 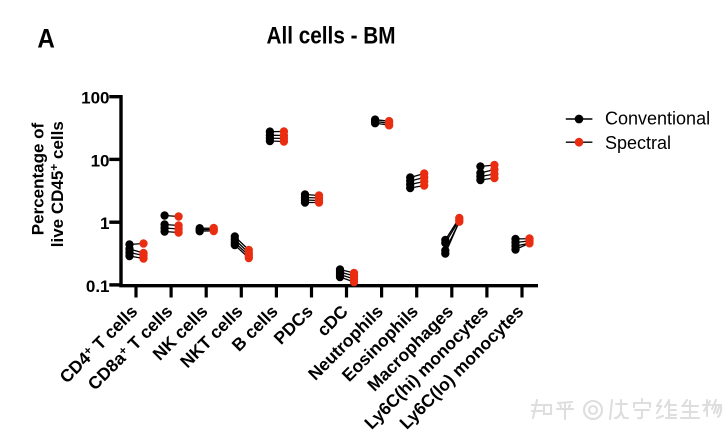 What do you see at coordinates (38, 178) in the screenshot?
I see `svg-text: Percentage of` at bounding box center [38, 178].